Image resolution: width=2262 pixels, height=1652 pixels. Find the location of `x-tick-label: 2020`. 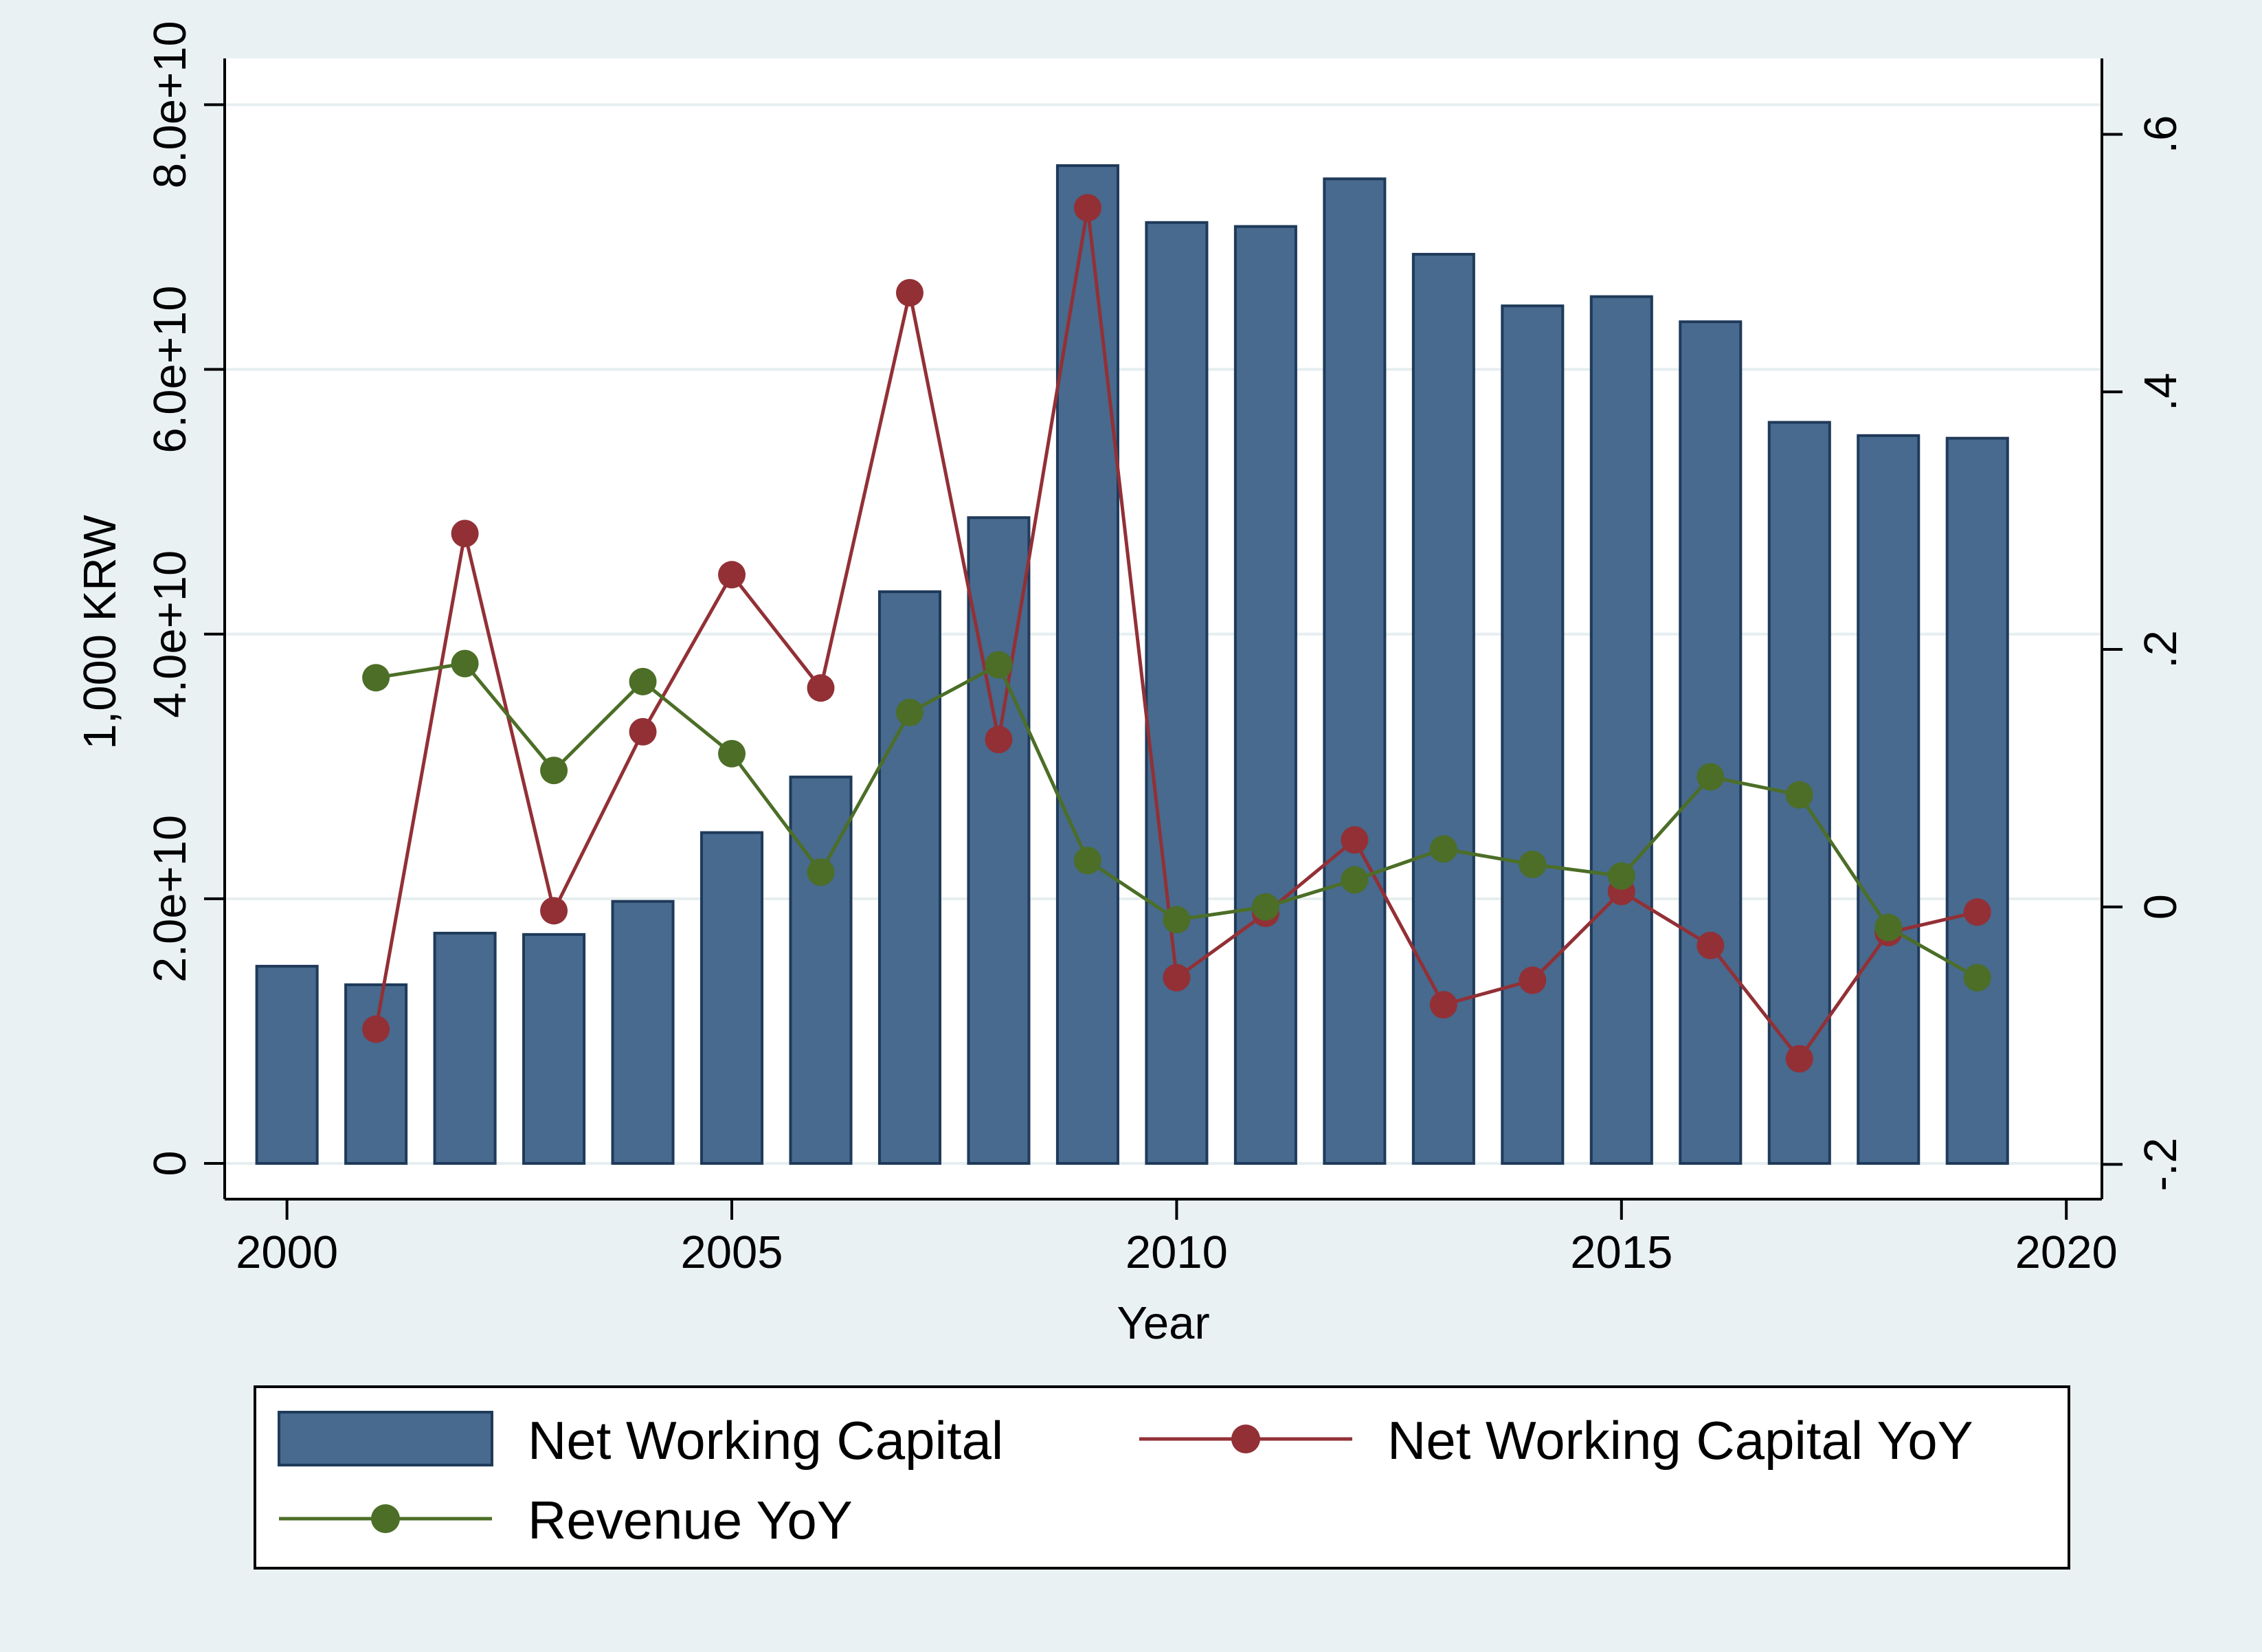

x-tick-label: 2020 is located at coordinates (2066, 1252).